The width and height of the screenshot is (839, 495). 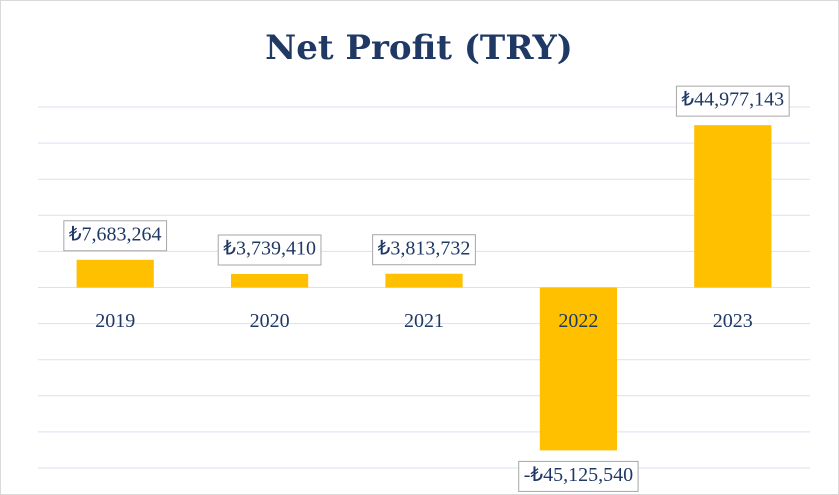 I want to click on chart-title: Net Profit (TRY), so click(x=419, y=48).